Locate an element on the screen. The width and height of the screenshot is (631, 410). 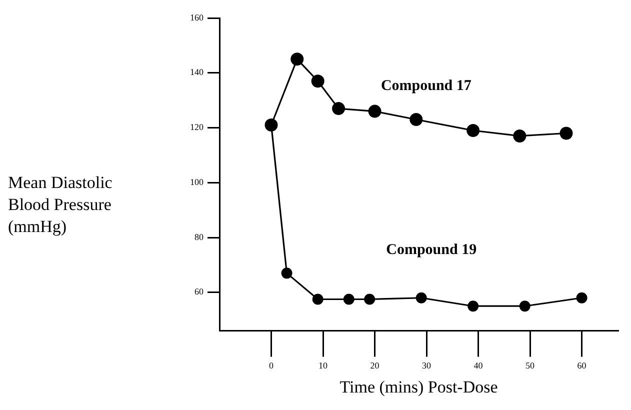
x-tick-label: 50 is located at coordinates (531, 365).